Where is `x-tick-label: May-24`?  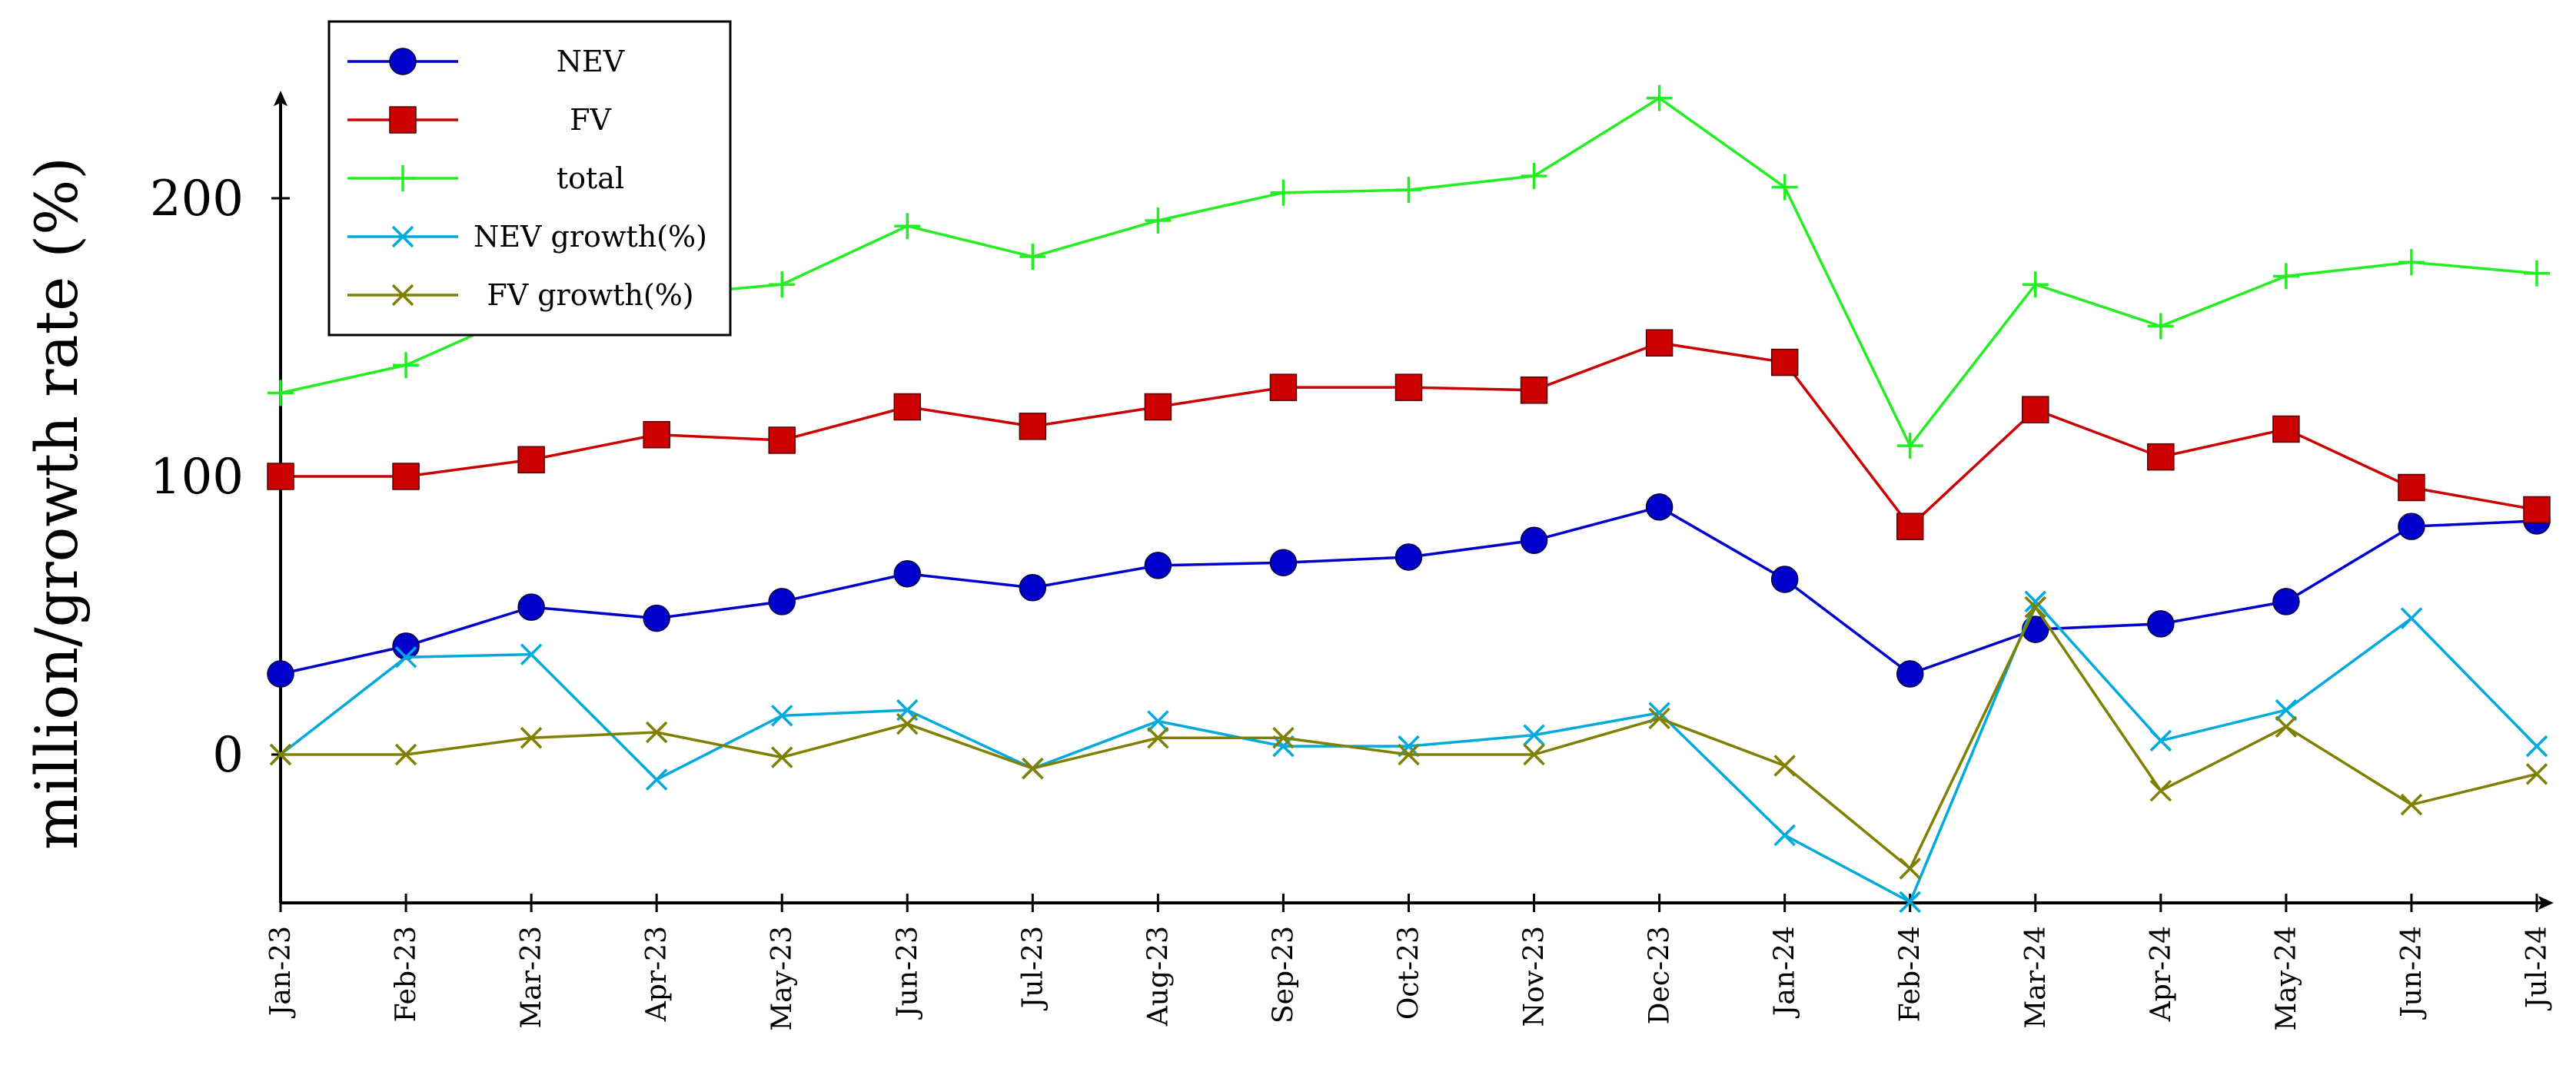
x-tick-label: May-24 is located at coordinates (2286, 978).